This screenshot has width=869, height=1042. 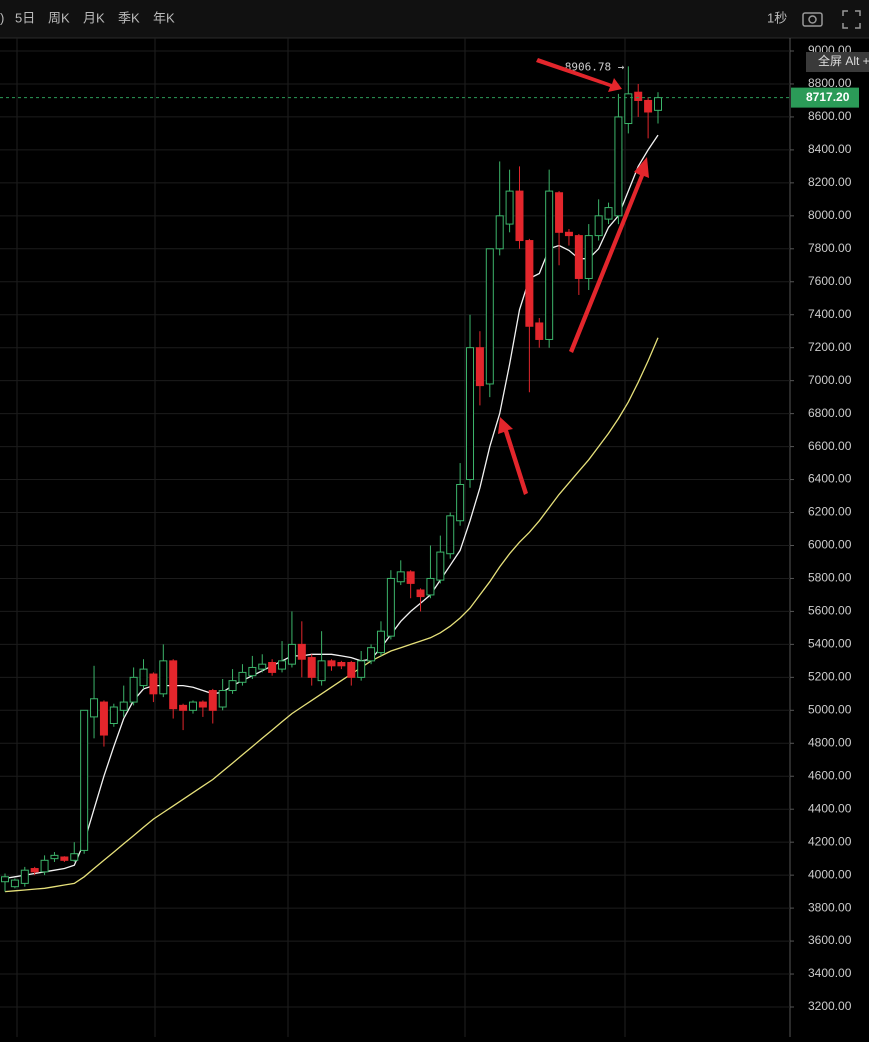 What do you see at coordinates (777, 17) in the screenshot?
I see `interval: 1秒` at bounding box center [777, 17].